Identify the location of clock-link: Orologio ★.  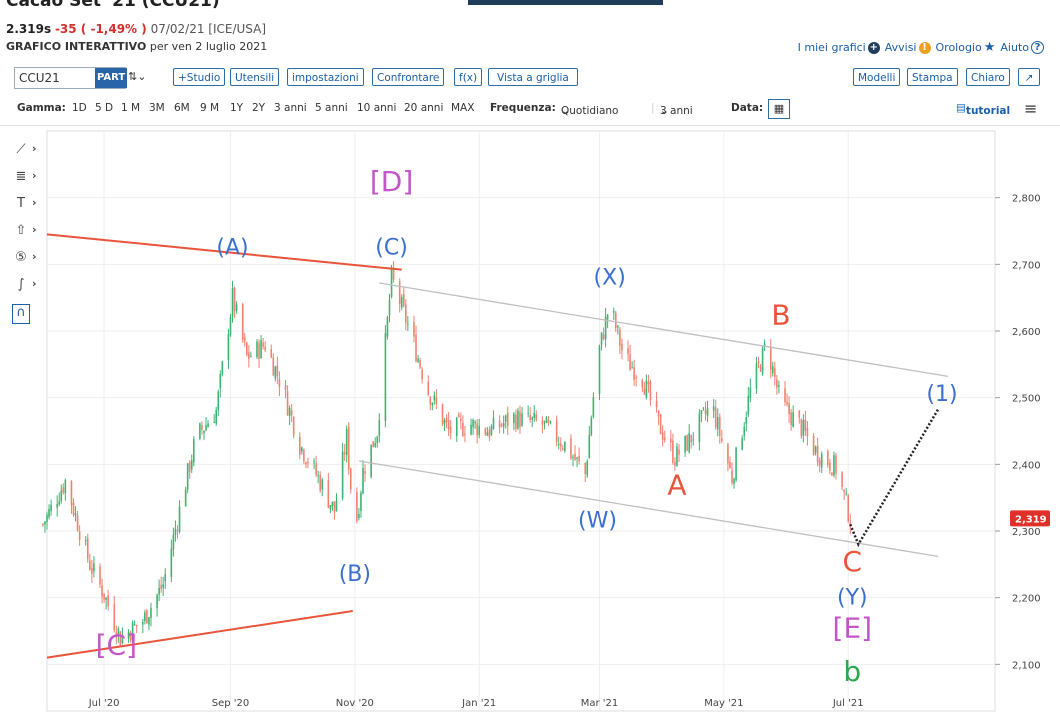
(966, 47).